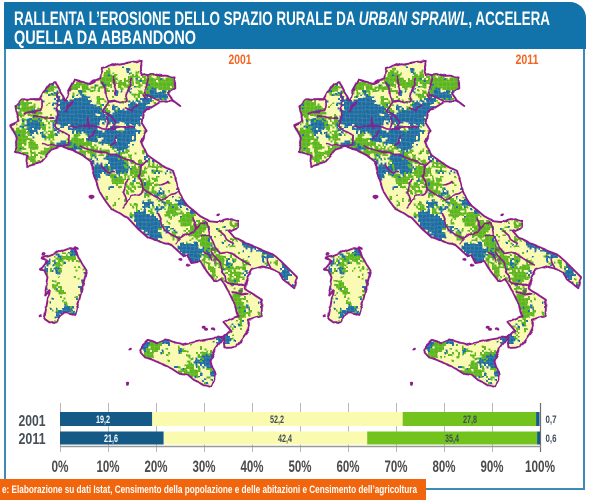 The height and width of the screenshot is (504, 600). I want to click on svg-text: 10%, so click(108, 467).